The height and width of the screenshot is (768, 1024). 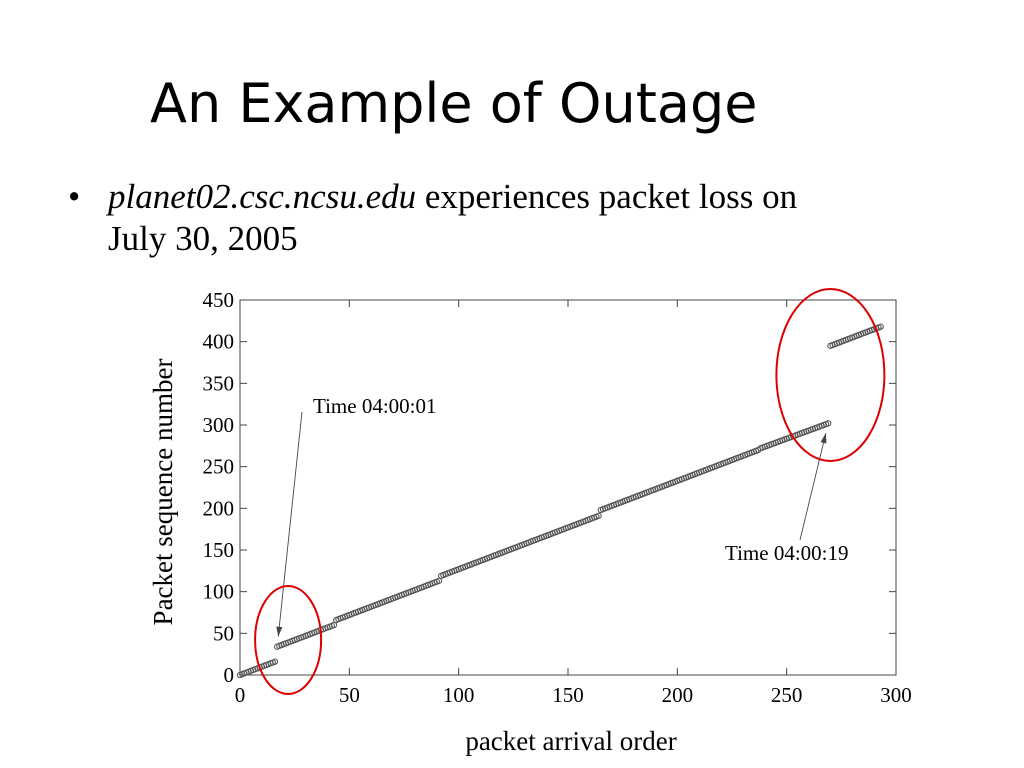 What do you see at coordinates (219, 592) in the screenshot?
I see `y-tick-label: 100` at bounding box center [219, 592].